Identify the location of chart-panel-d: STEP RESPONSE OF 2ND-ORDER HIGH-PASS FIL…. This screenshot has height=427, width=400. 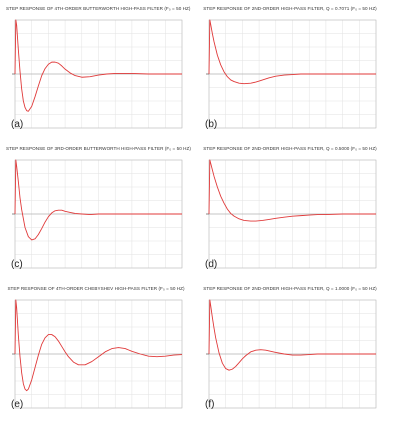
(290, 211).